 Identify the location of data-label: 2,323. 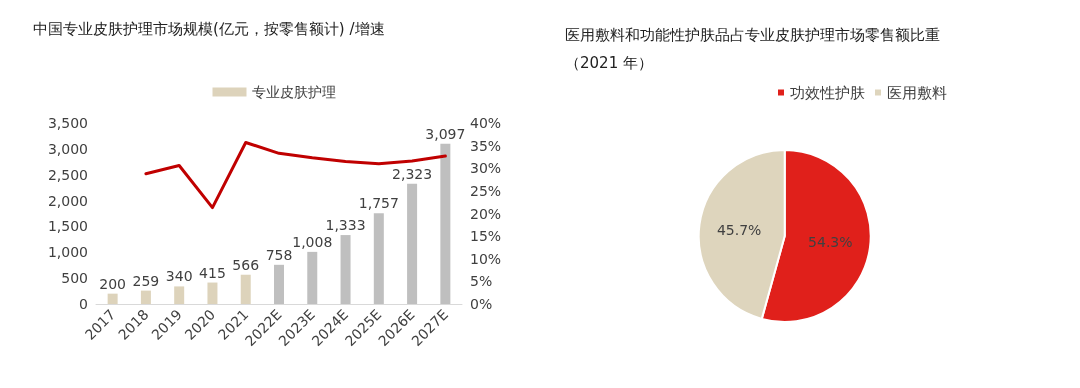
(412, 173).